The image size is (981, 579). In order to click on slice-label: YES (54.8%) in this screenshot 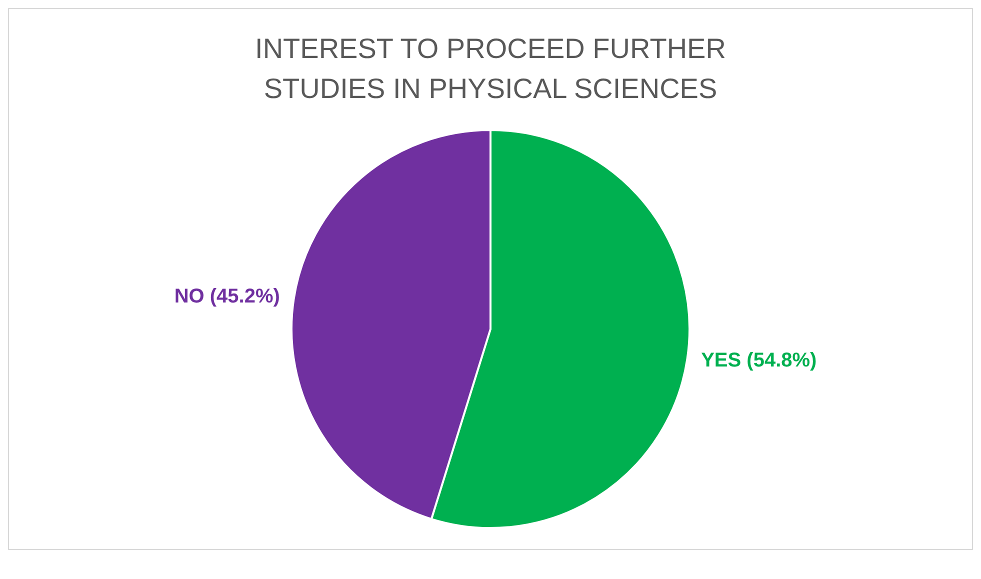, I will do `click(759, 361)`.